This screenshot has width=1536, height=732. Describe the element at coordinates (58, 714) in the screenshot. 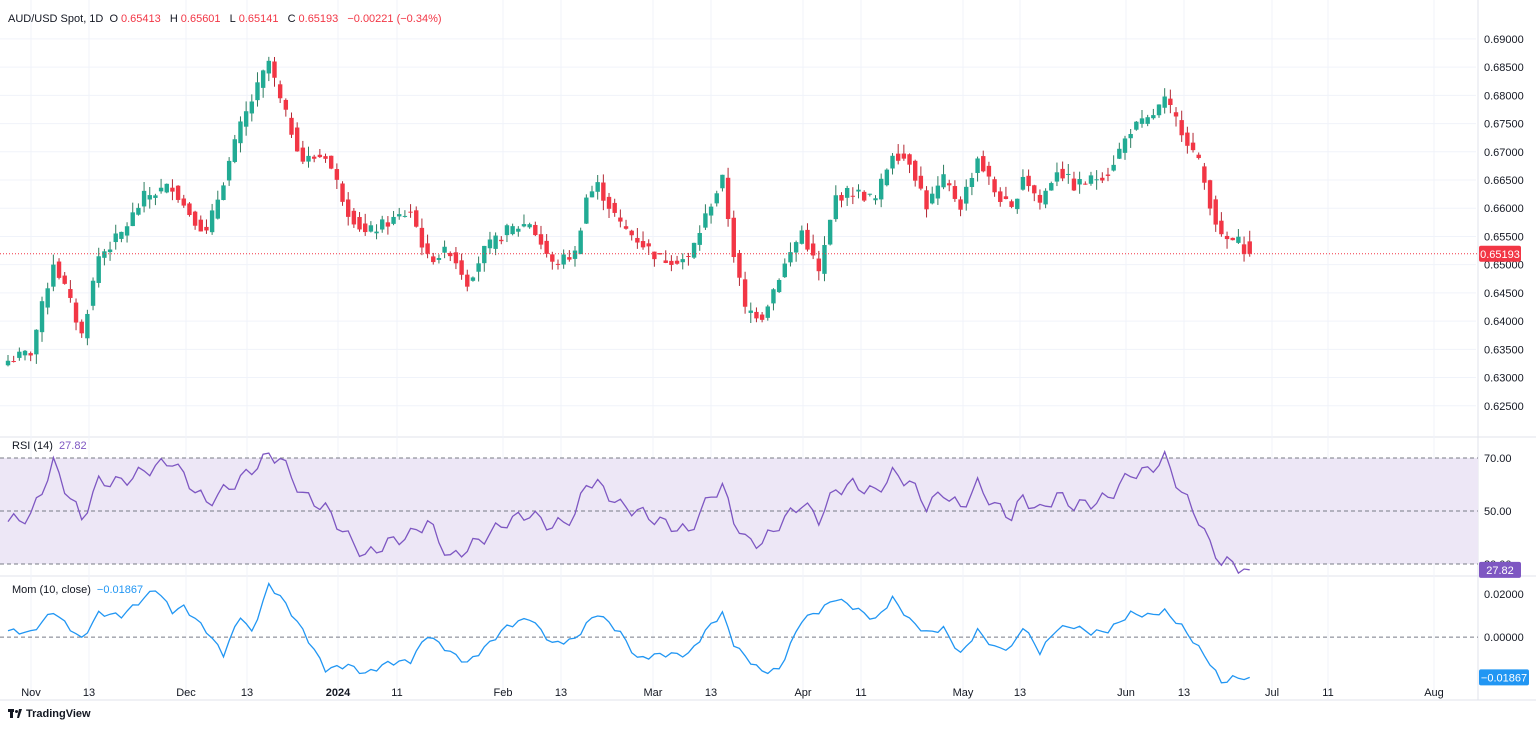

I see `brand-label: TradingView` at that location.